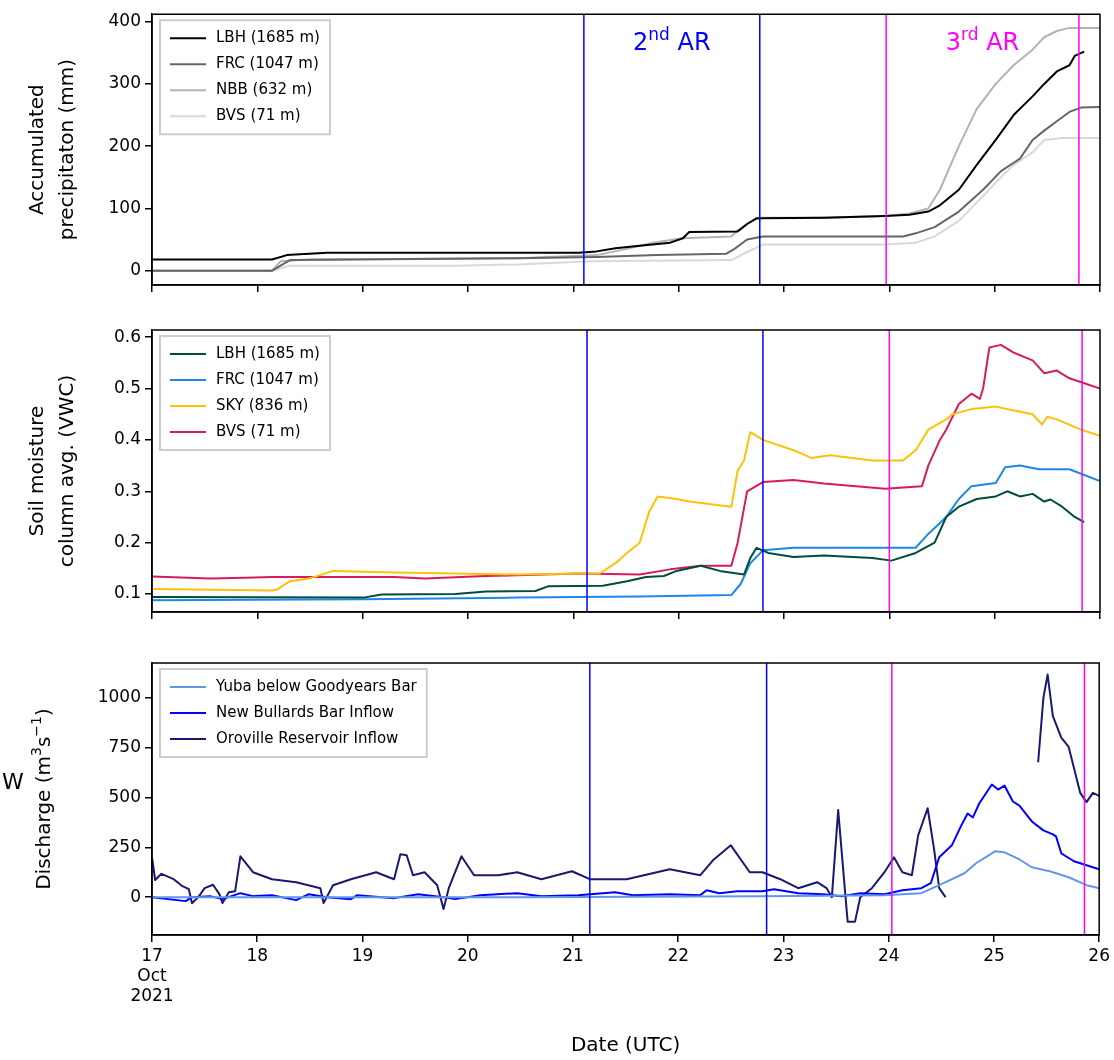  Describe the element at coordinates (264, 89) in the screenshot. I see `legend-label: NBB (632 m)` at that location.